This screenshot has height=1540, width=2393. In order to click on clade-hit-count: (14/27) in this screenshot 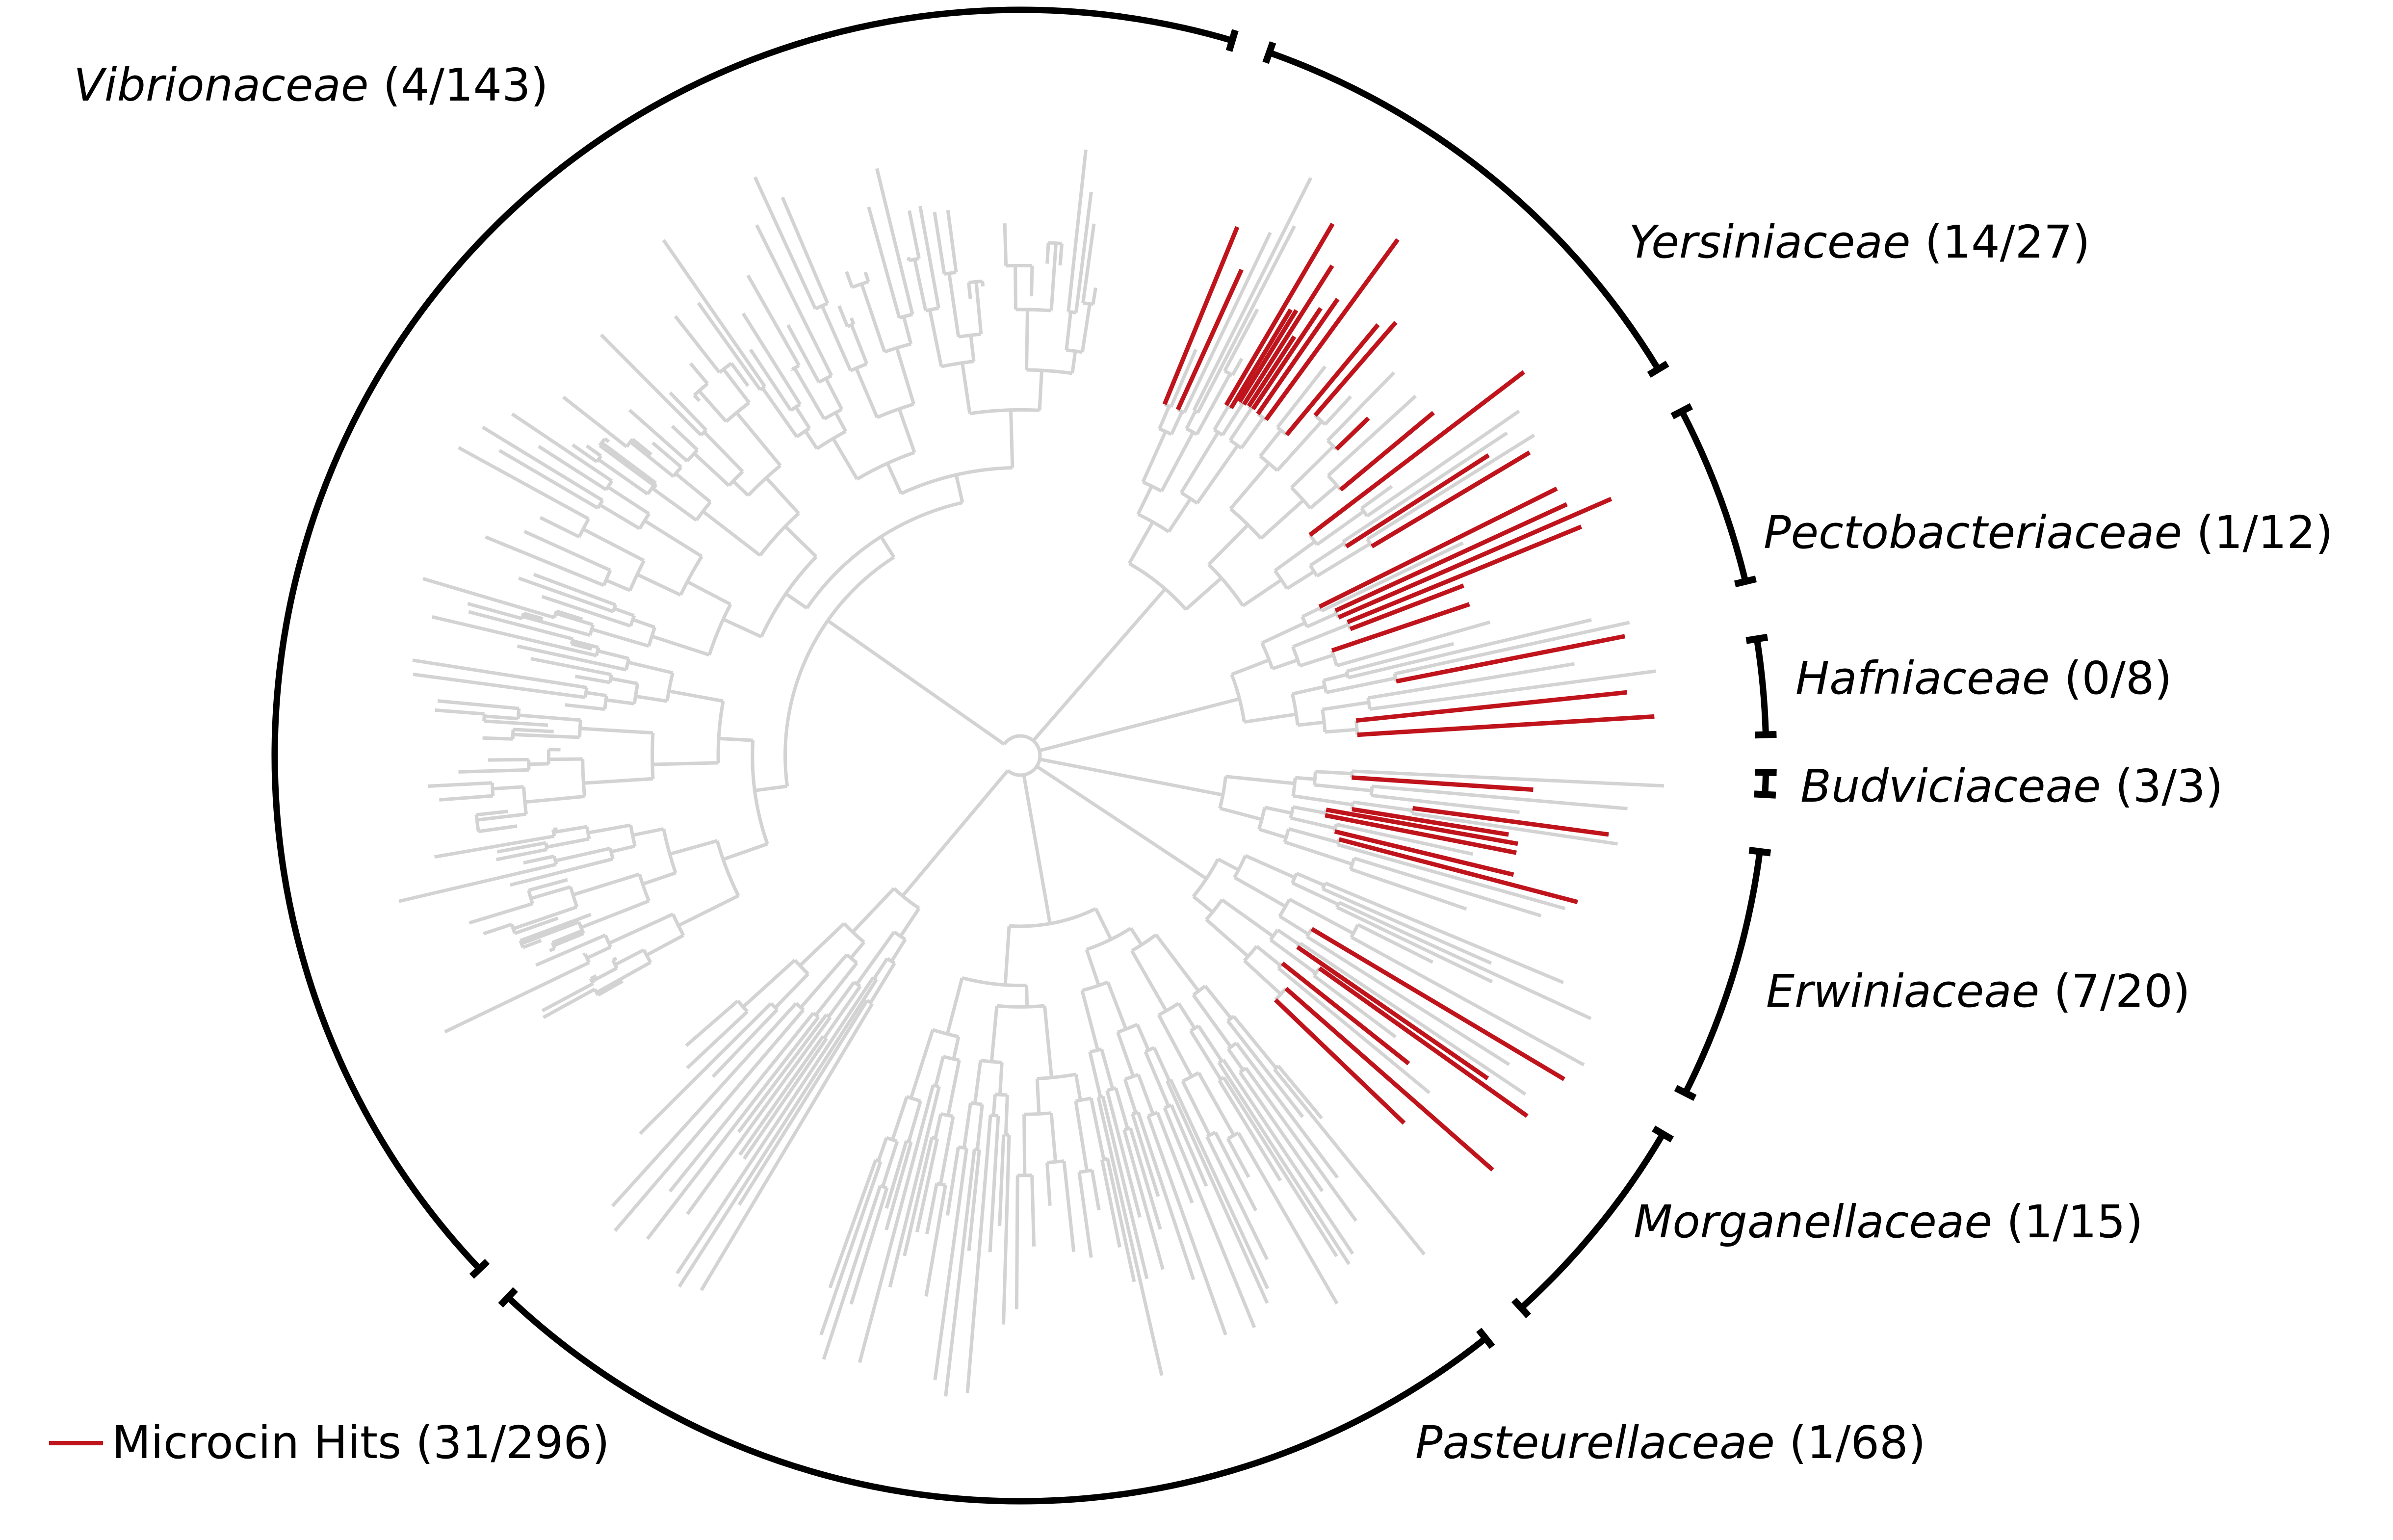, I will do `click(2007, 242)`.